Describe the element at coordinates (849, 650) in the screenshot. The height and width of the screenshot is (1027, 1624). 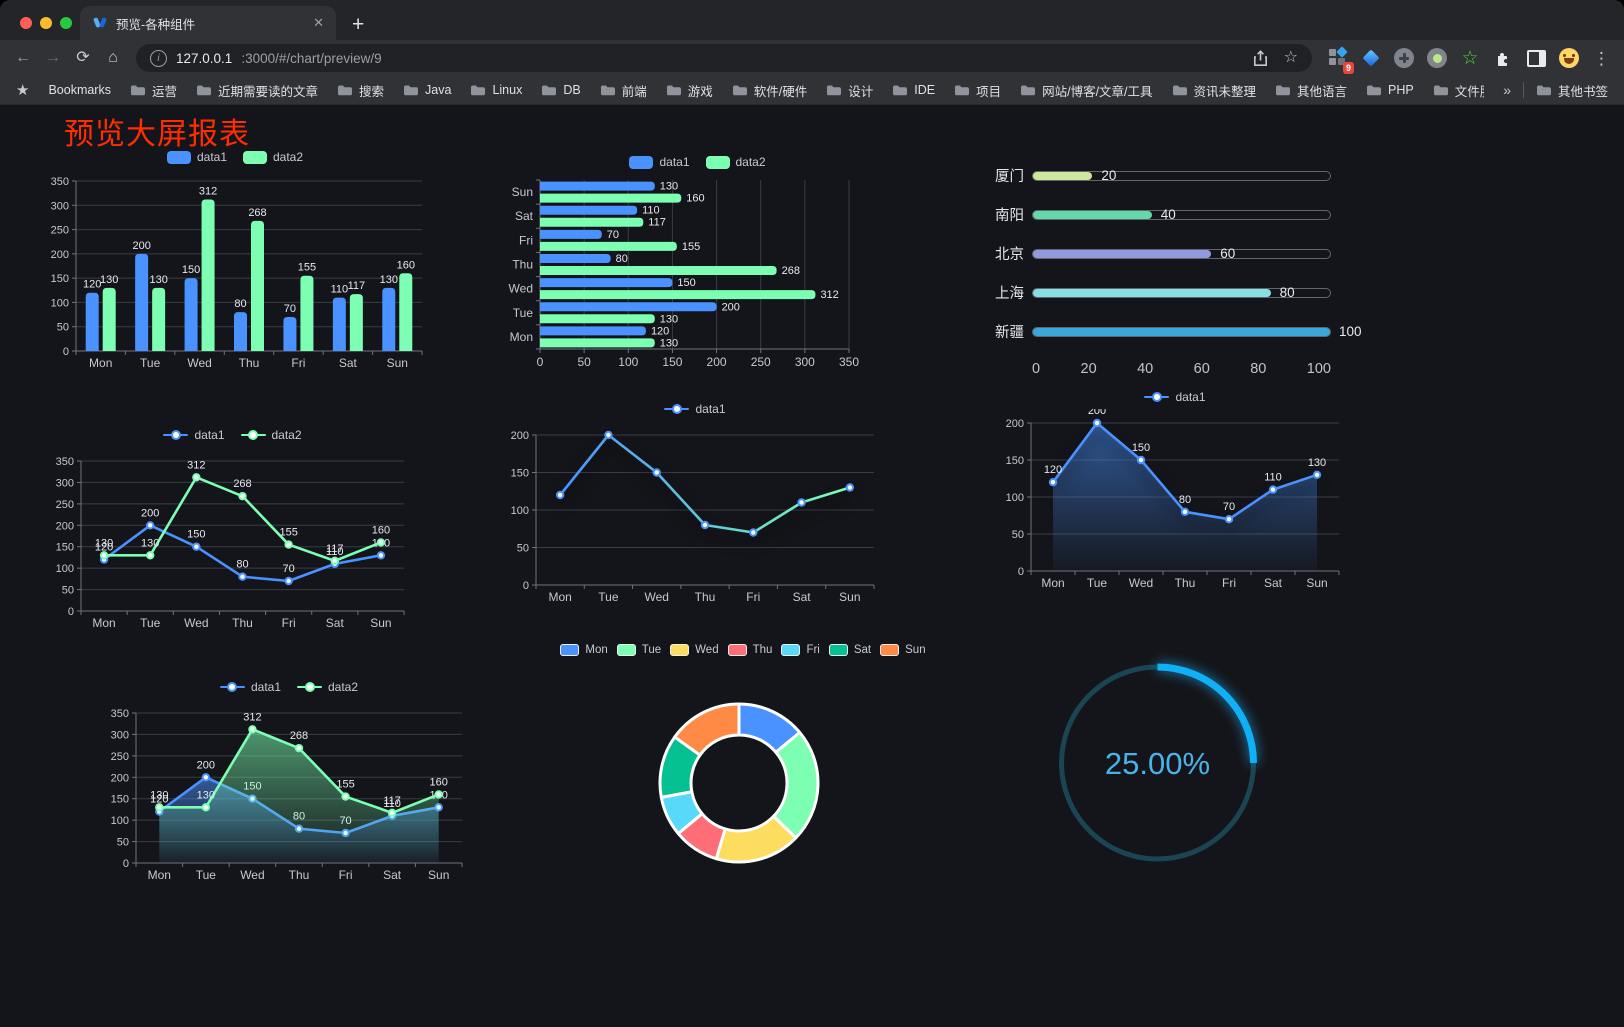
I see `legend-item: Sat` at that location.